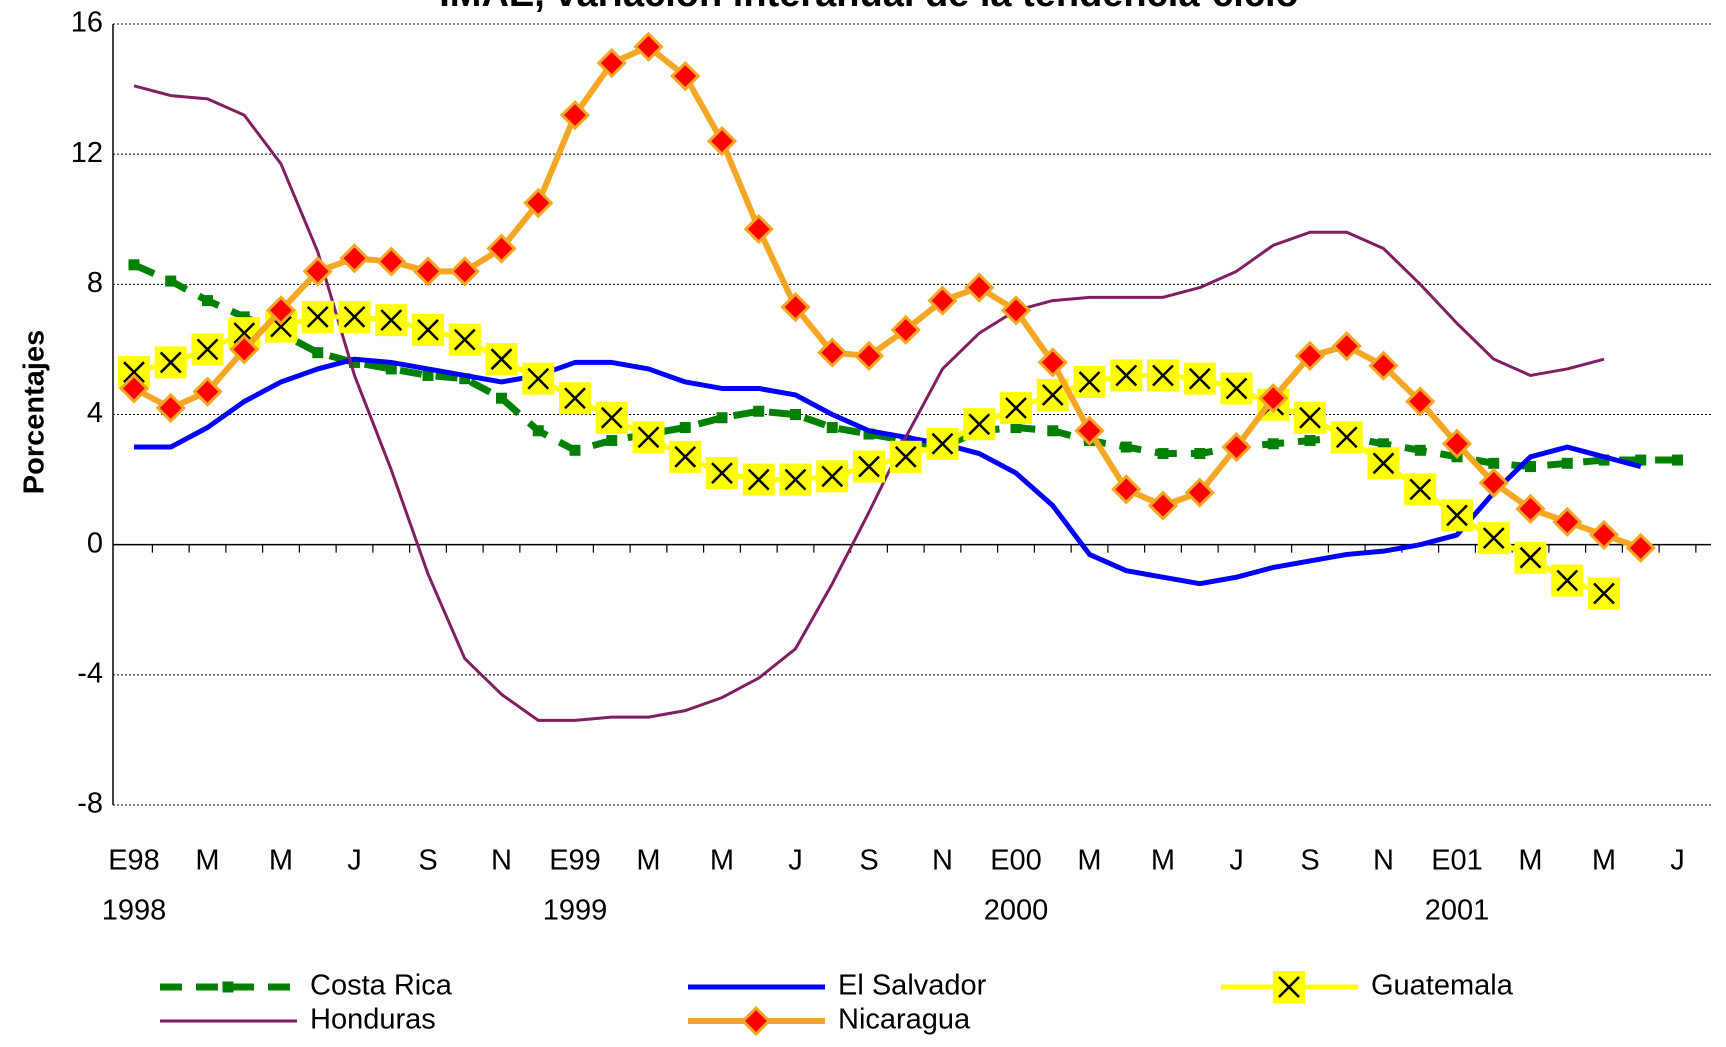 The image size is (1726, 1047). What do you see at coordinates (1457, 911) in the screenshot?
I see `year-label: 2001` at bounding box center [1457, 911].